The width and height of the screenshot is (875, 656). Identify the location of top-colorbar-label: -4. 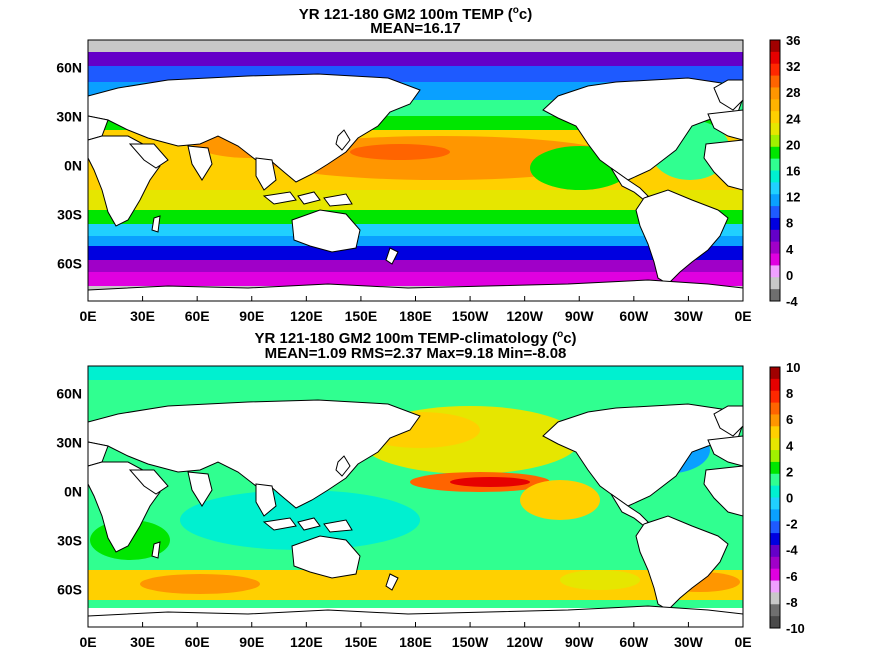
(792, 301).